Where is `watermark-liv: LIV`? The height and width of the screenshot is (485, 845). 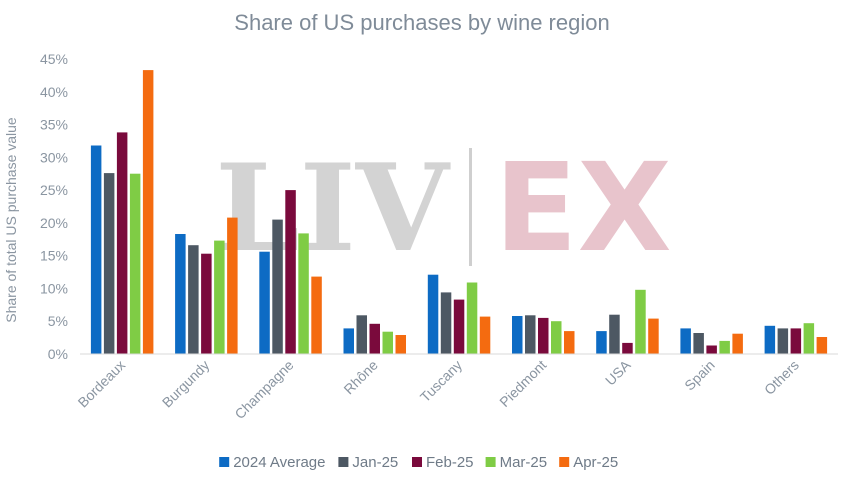
watermark-liv: LIV is located at coordinates (333, 208).